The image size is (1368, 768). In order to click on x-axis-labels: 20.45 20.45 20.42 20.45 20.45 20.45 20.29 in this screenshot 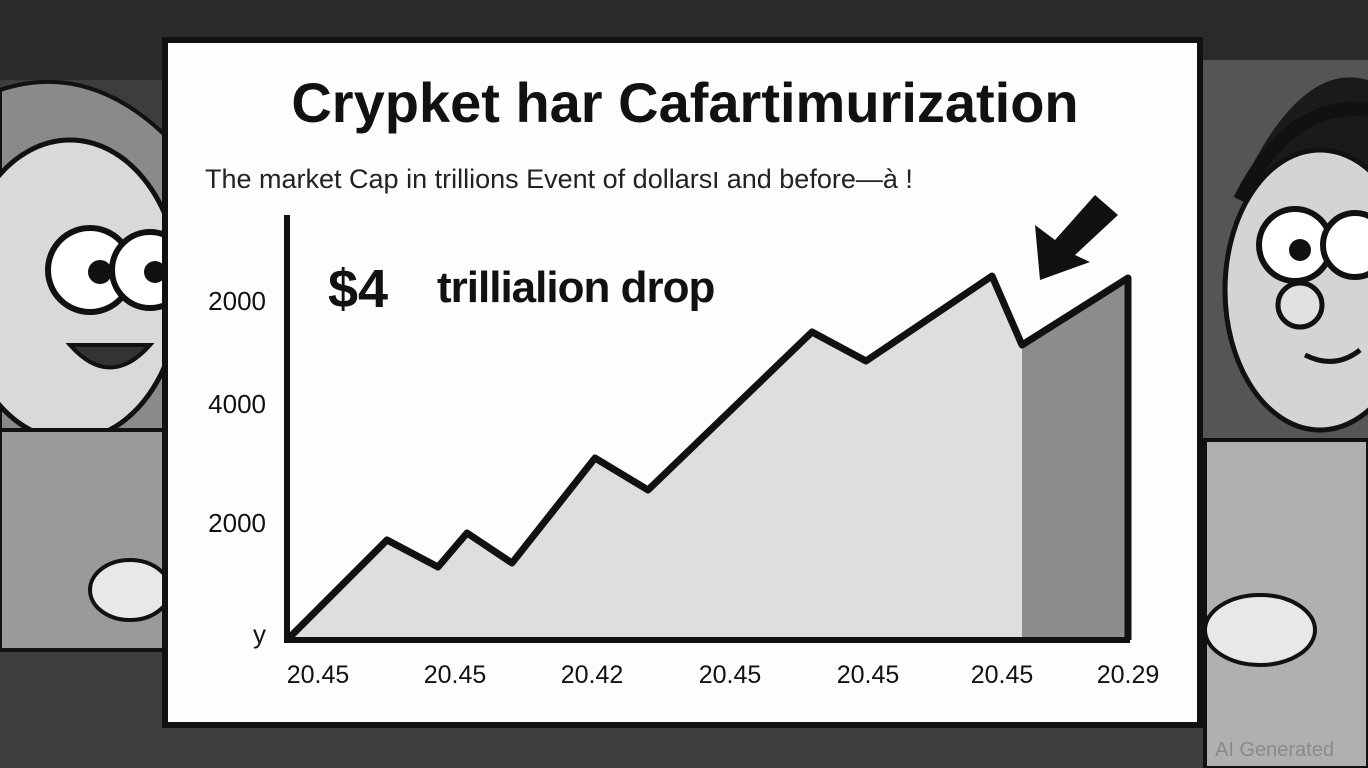, I will do `click(723, 675)`.